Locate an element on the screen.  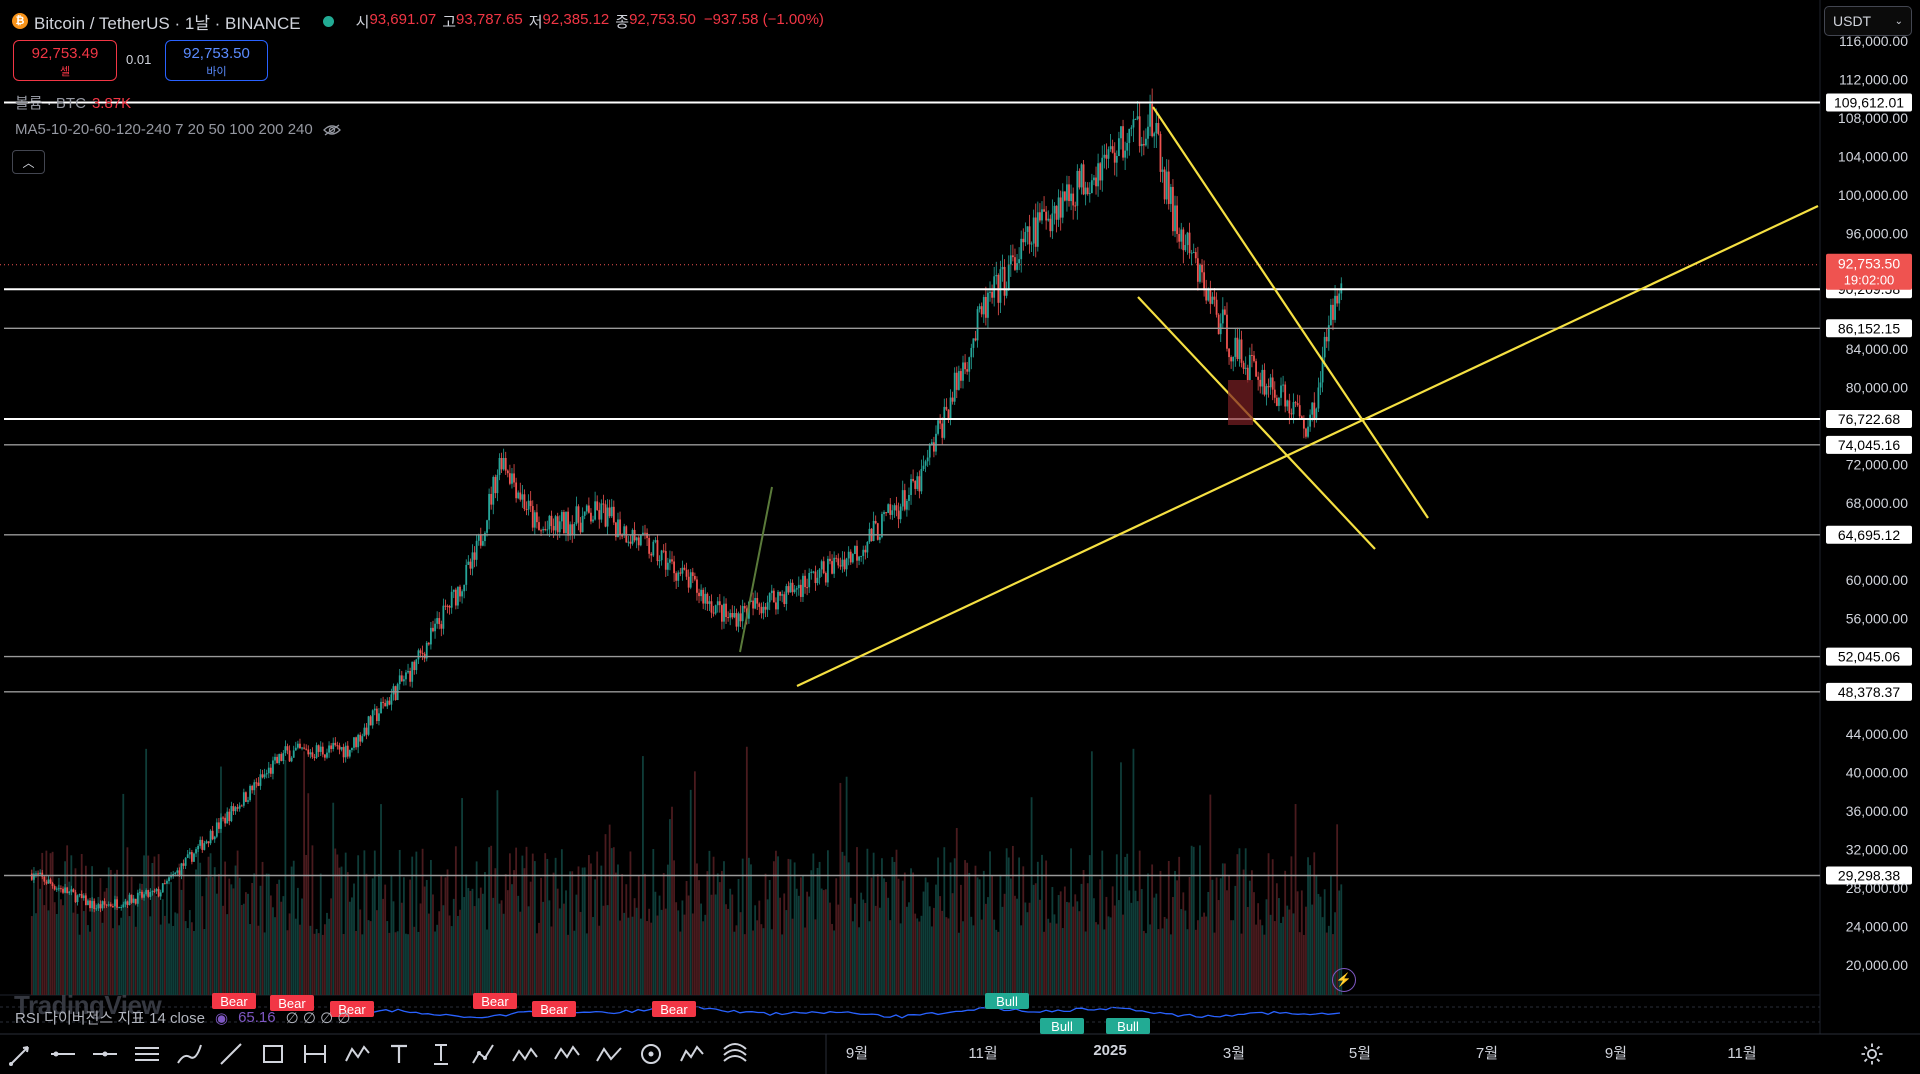
wave-wy-tool is located at coordinates (525, 1054).